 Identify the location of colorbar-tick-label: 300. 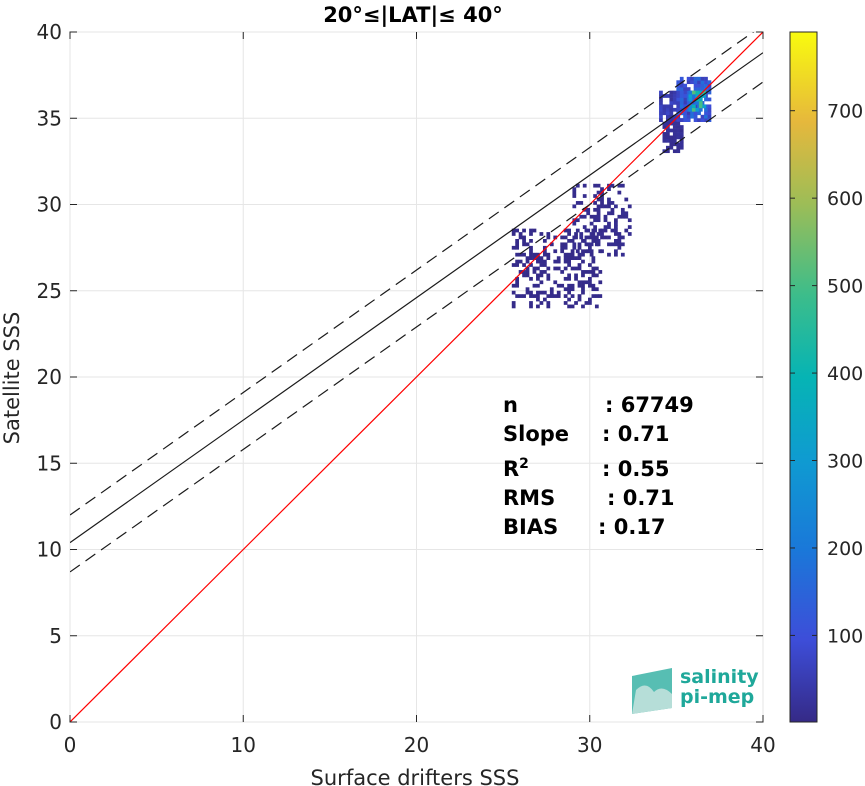
(845, 462).